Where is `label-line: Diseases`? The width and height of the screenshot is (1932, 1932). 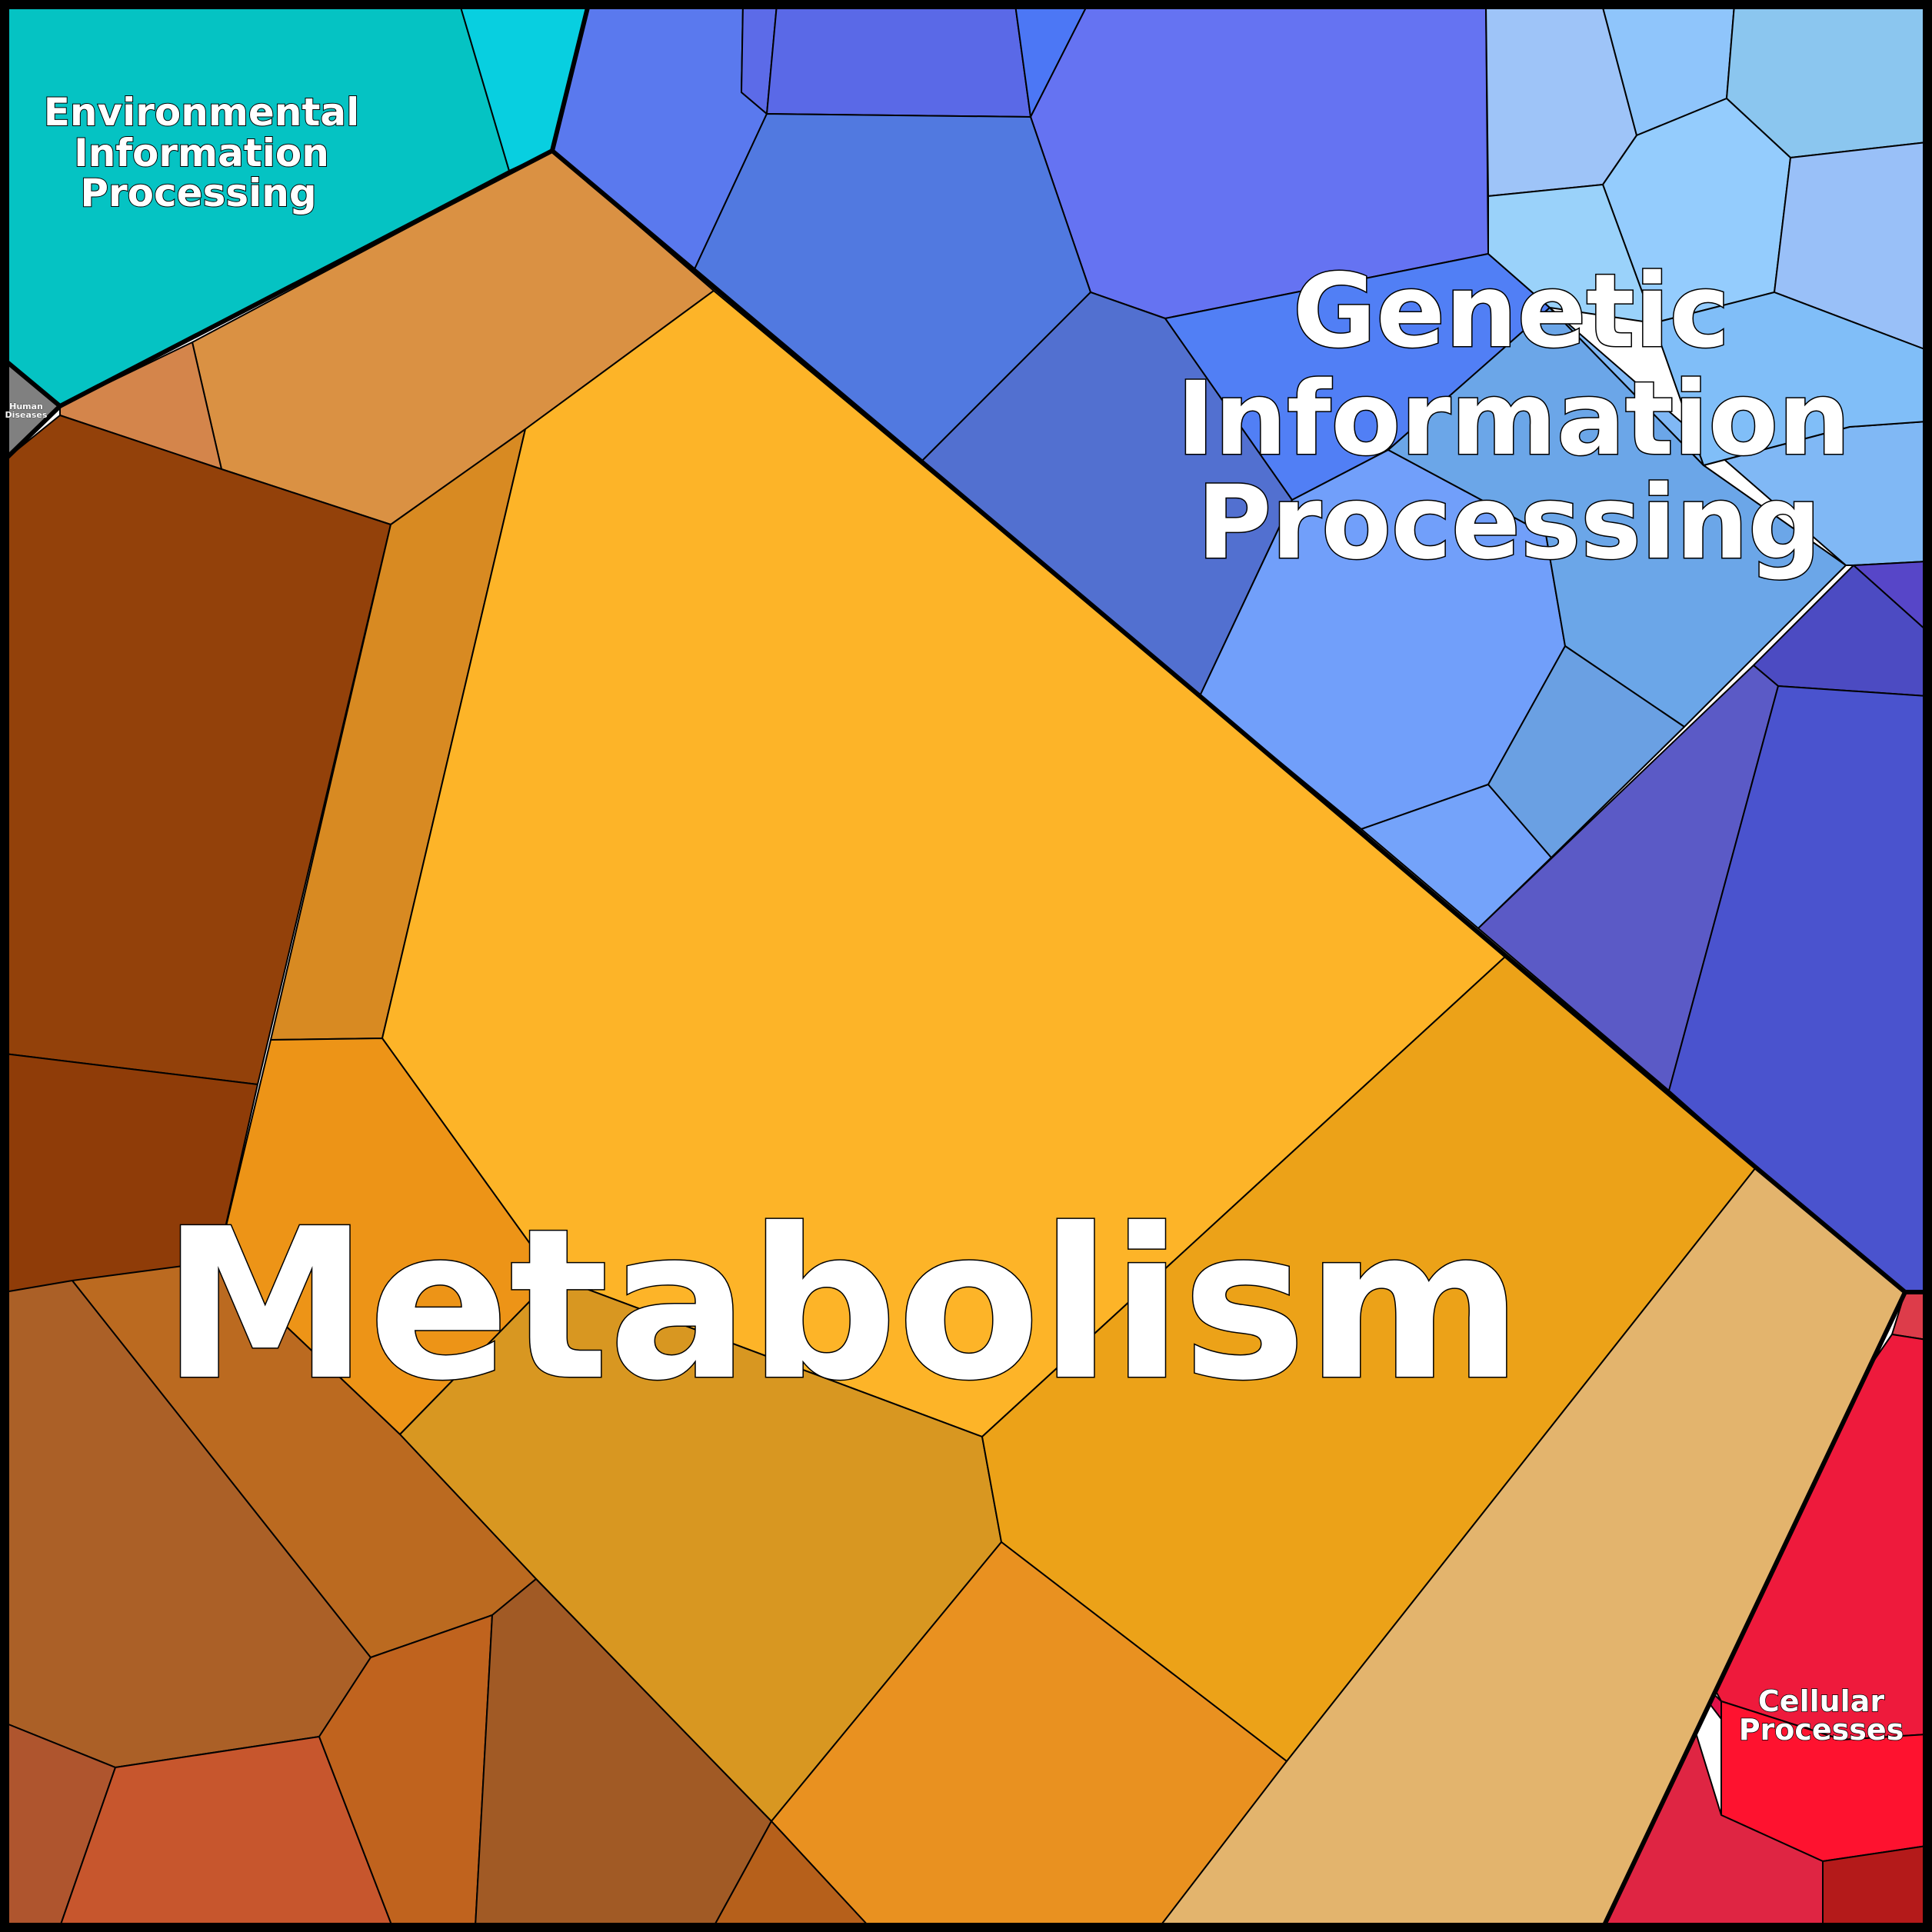
label-line: Diseases is located at coordinates (26, 415).